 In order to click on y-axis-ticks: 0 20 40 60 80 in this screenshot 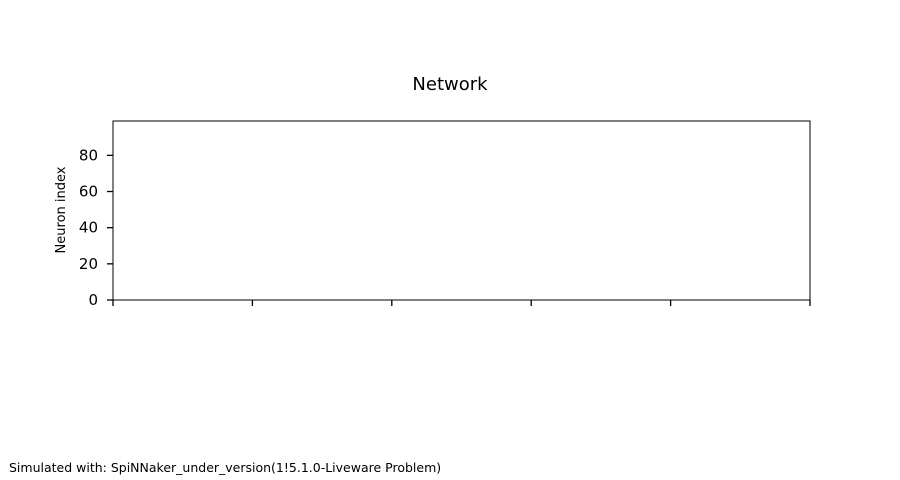, I will do `click(96, 227)`.